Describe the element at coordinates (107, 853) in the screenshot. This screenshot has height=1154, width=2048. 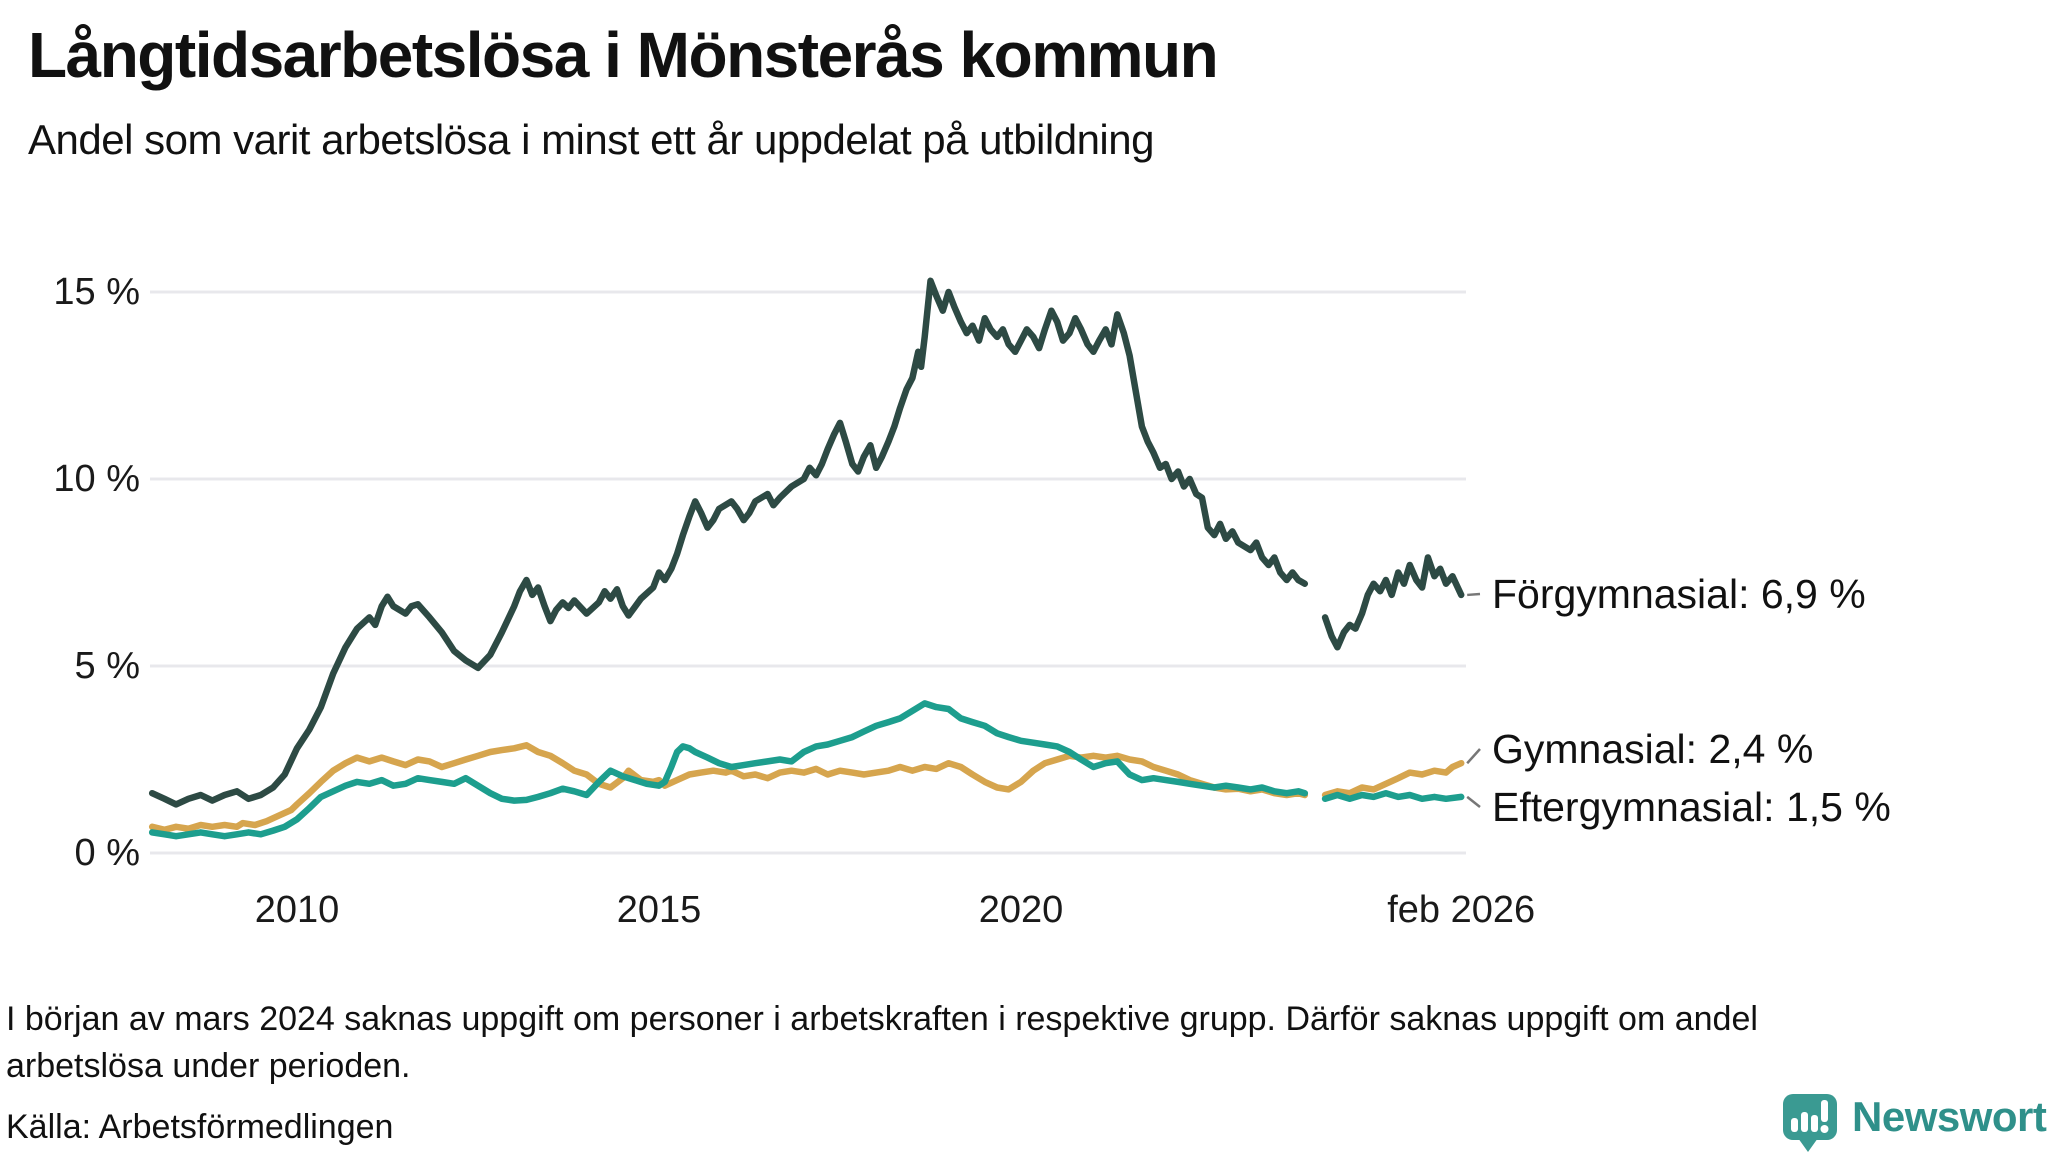
I see `y-tick-label-0: 0 %` at that location.